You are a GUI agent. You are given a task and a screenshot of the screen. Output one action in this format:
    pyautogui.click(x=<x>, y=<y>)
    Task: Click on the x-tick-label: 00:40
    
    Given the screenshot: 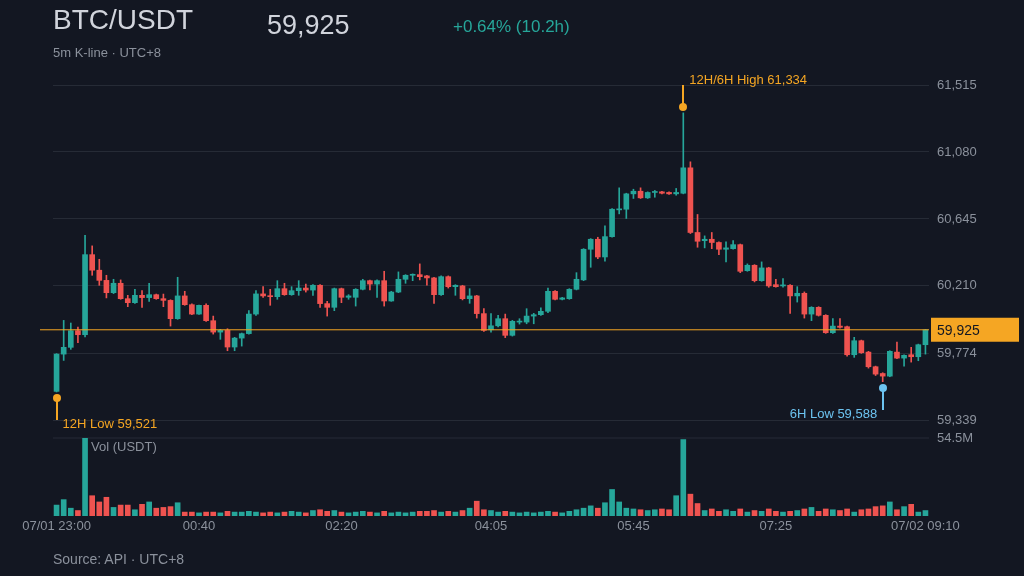 What is the action you would take?
    pyautogui.click(x=199, y=525)
    